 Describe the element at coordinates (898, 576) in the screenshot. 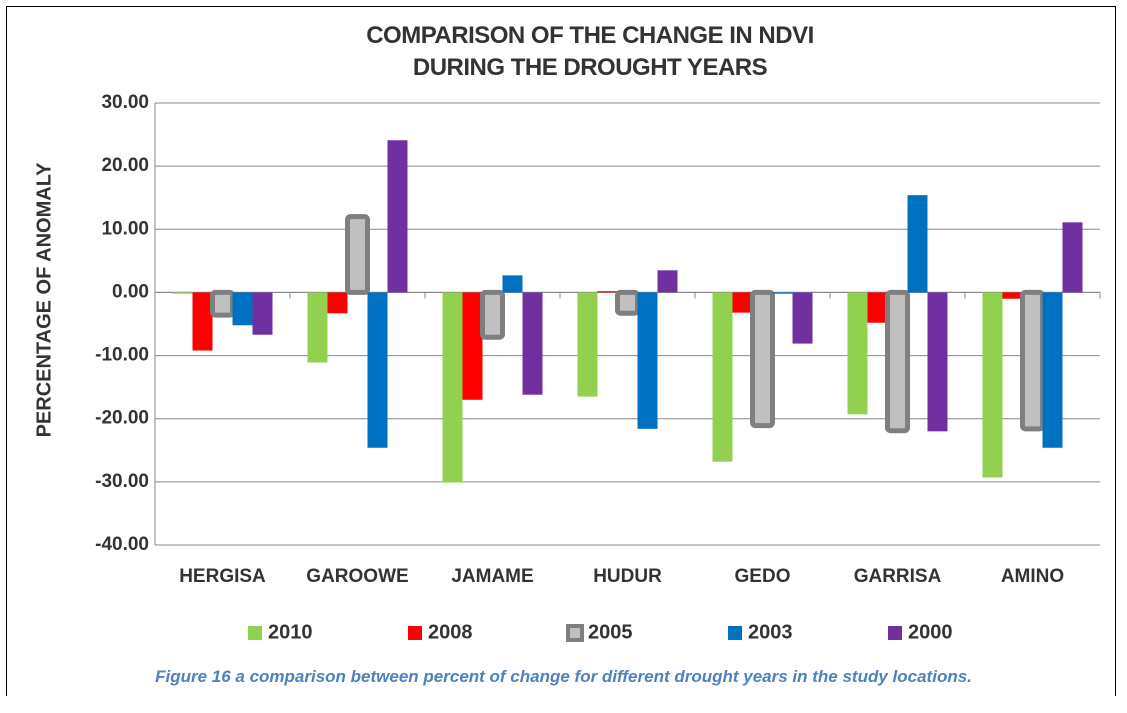

I see `x-tick-label: GARRISA` at that location.